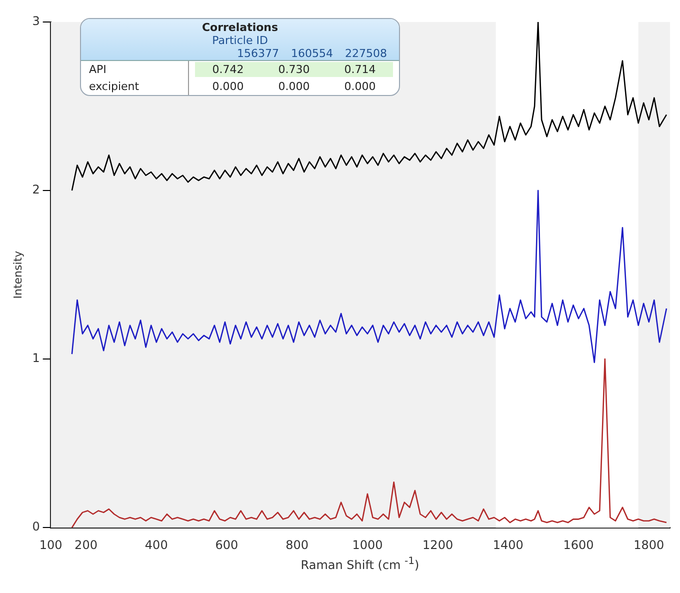 Image resolution: width=680 pixels, height=593 pixels. Describe the element at coordinates (17, 274) in the screenshot. I see `y-axis-title: Intensity` at that location.